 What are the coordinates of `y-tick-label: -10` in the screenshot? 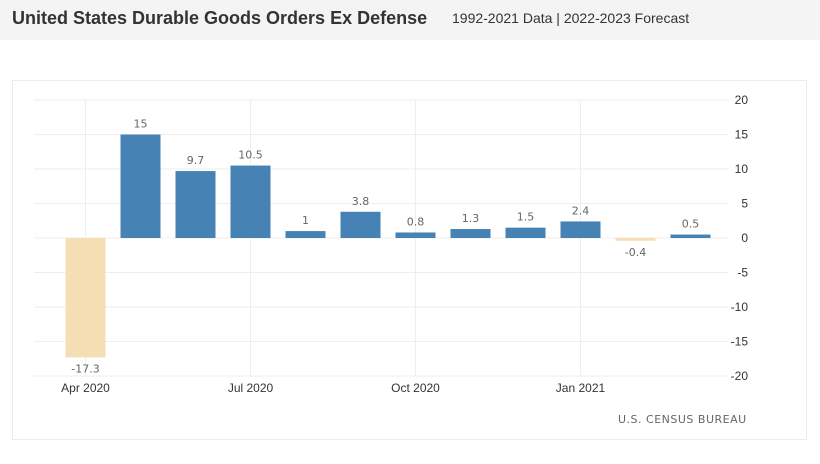 It's located at (740, 307).